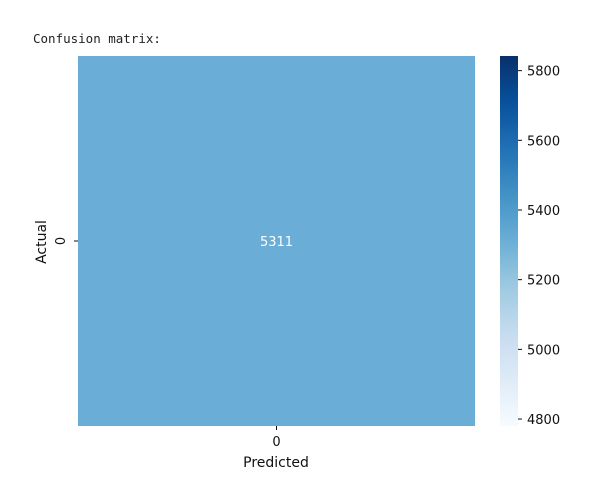 This screenshot has width=601, height=488. What do you see at coordinates (42, 242) in the screenshot?
I see `y-axis-label: Actual` at bounding box center [42, 242].